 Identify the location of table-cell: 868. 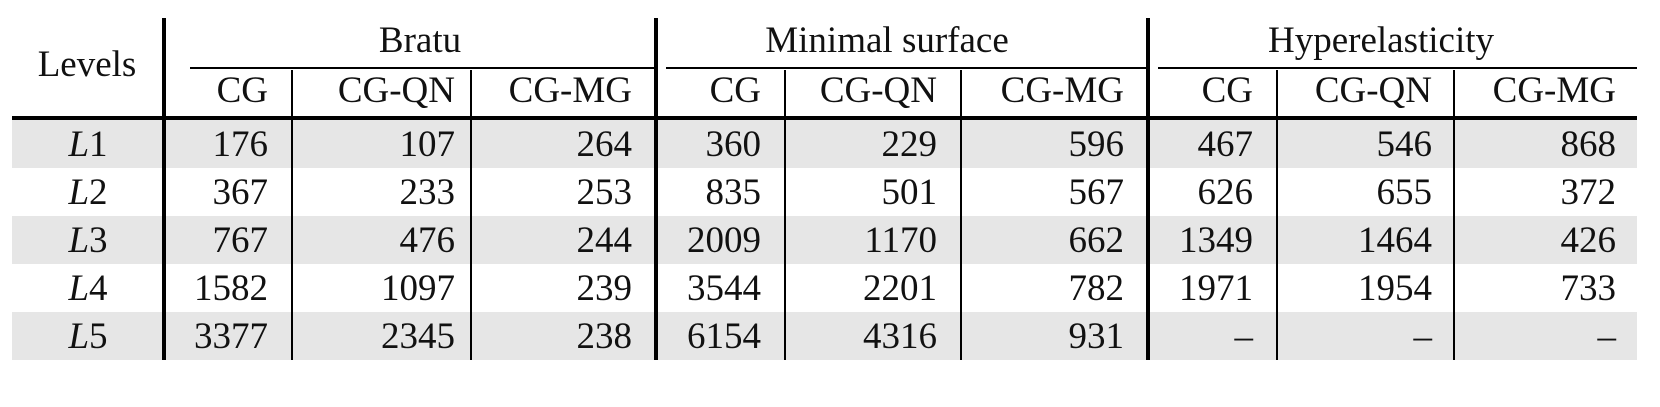
(1589, 144).